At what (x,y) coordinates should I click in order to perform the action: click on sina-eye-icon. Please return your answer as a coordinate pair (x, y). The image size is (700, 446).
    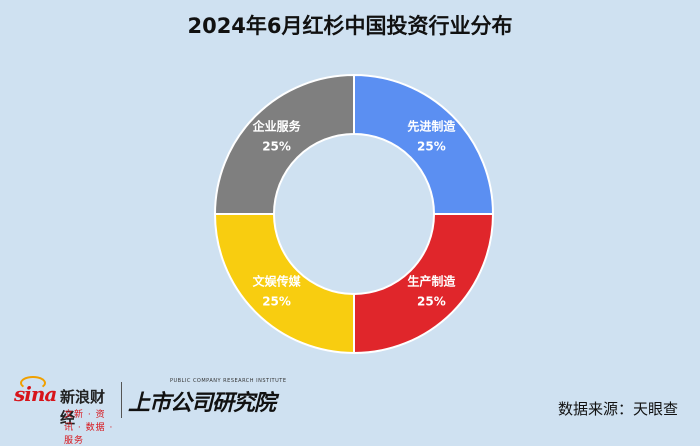
    Looking at the image, I should click on (33, 383).